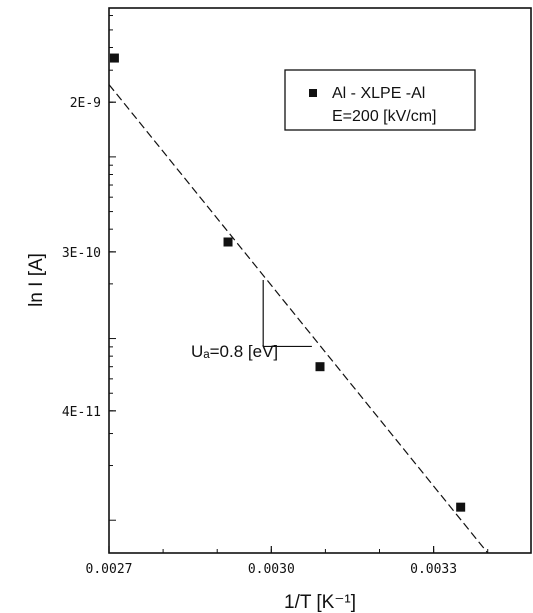  I want to click on x-tick-label: 0.0033, so click(433, 569).